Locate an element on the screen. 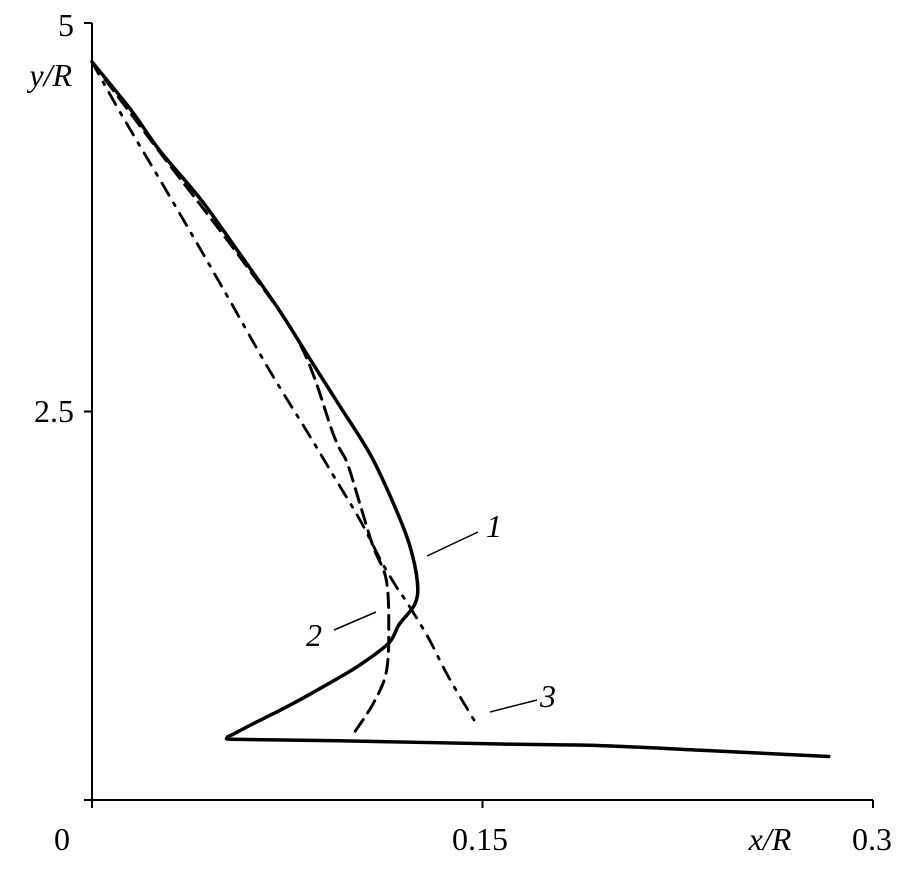  y-axis-title: y/R is located at coordinates (49, 75).